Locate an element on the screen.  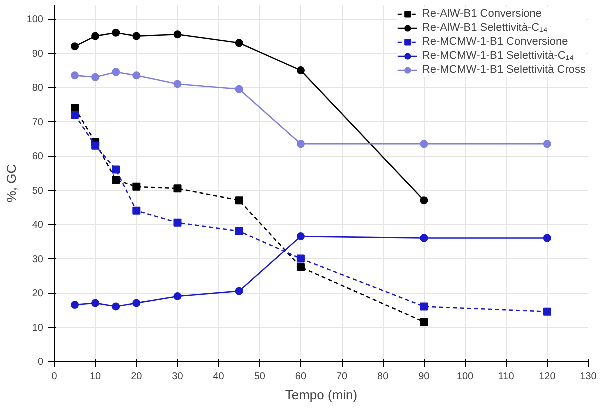
x-tick-label: 110 is located at coordinates (506, 377).